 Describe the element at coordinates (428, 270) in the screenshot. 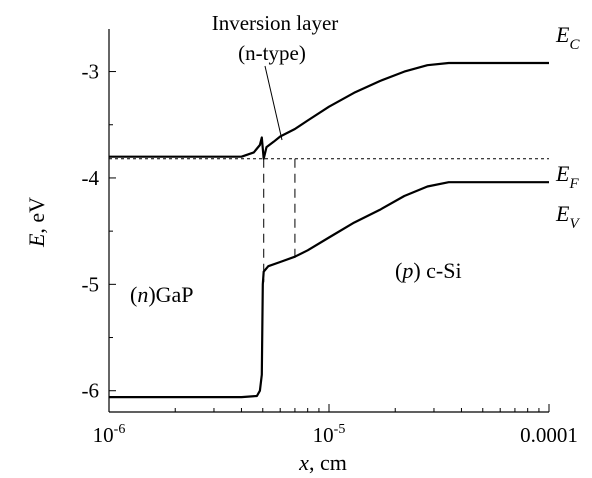

I see `si-region-label: (p) c-Si` at that location.